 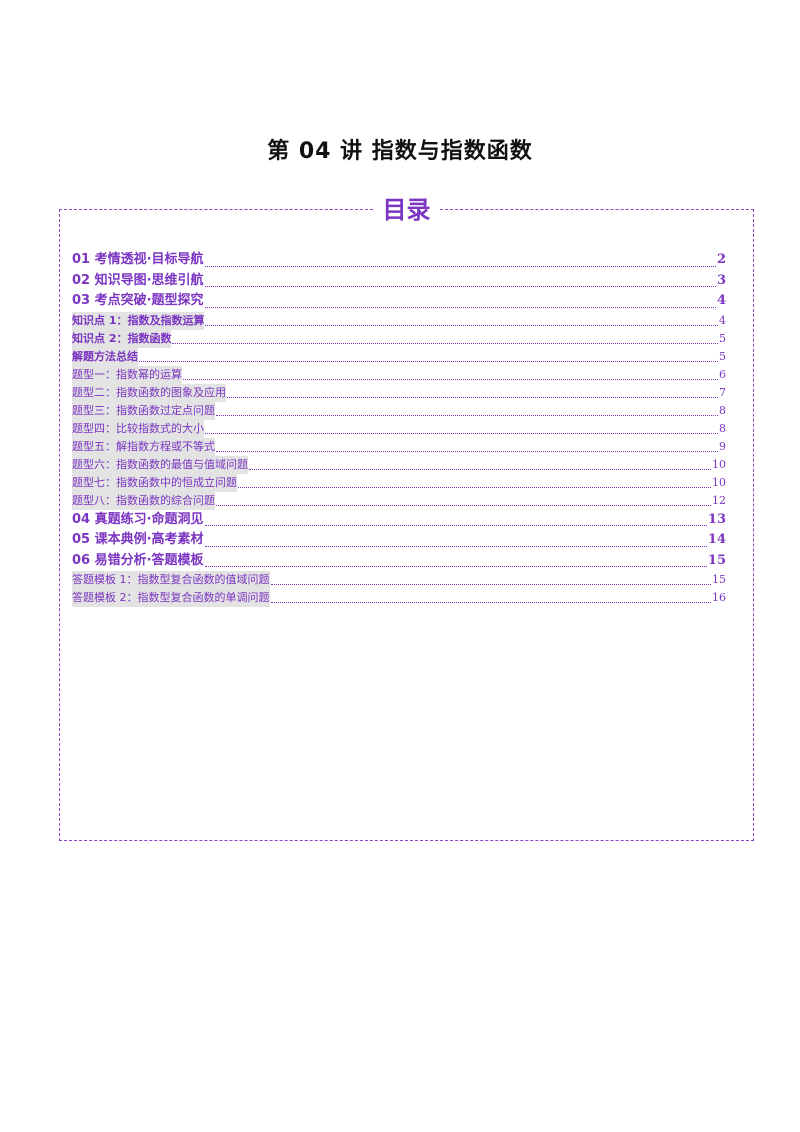 I want to click on toc-entry: 题型四：比较指数式的大小 8, so click(x=399, y=428).